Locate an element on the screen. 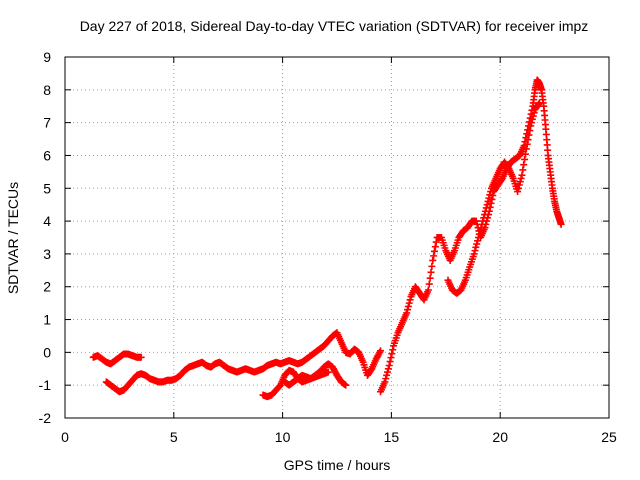  y-tick-label: 2 is located at coordinates (47, 287).